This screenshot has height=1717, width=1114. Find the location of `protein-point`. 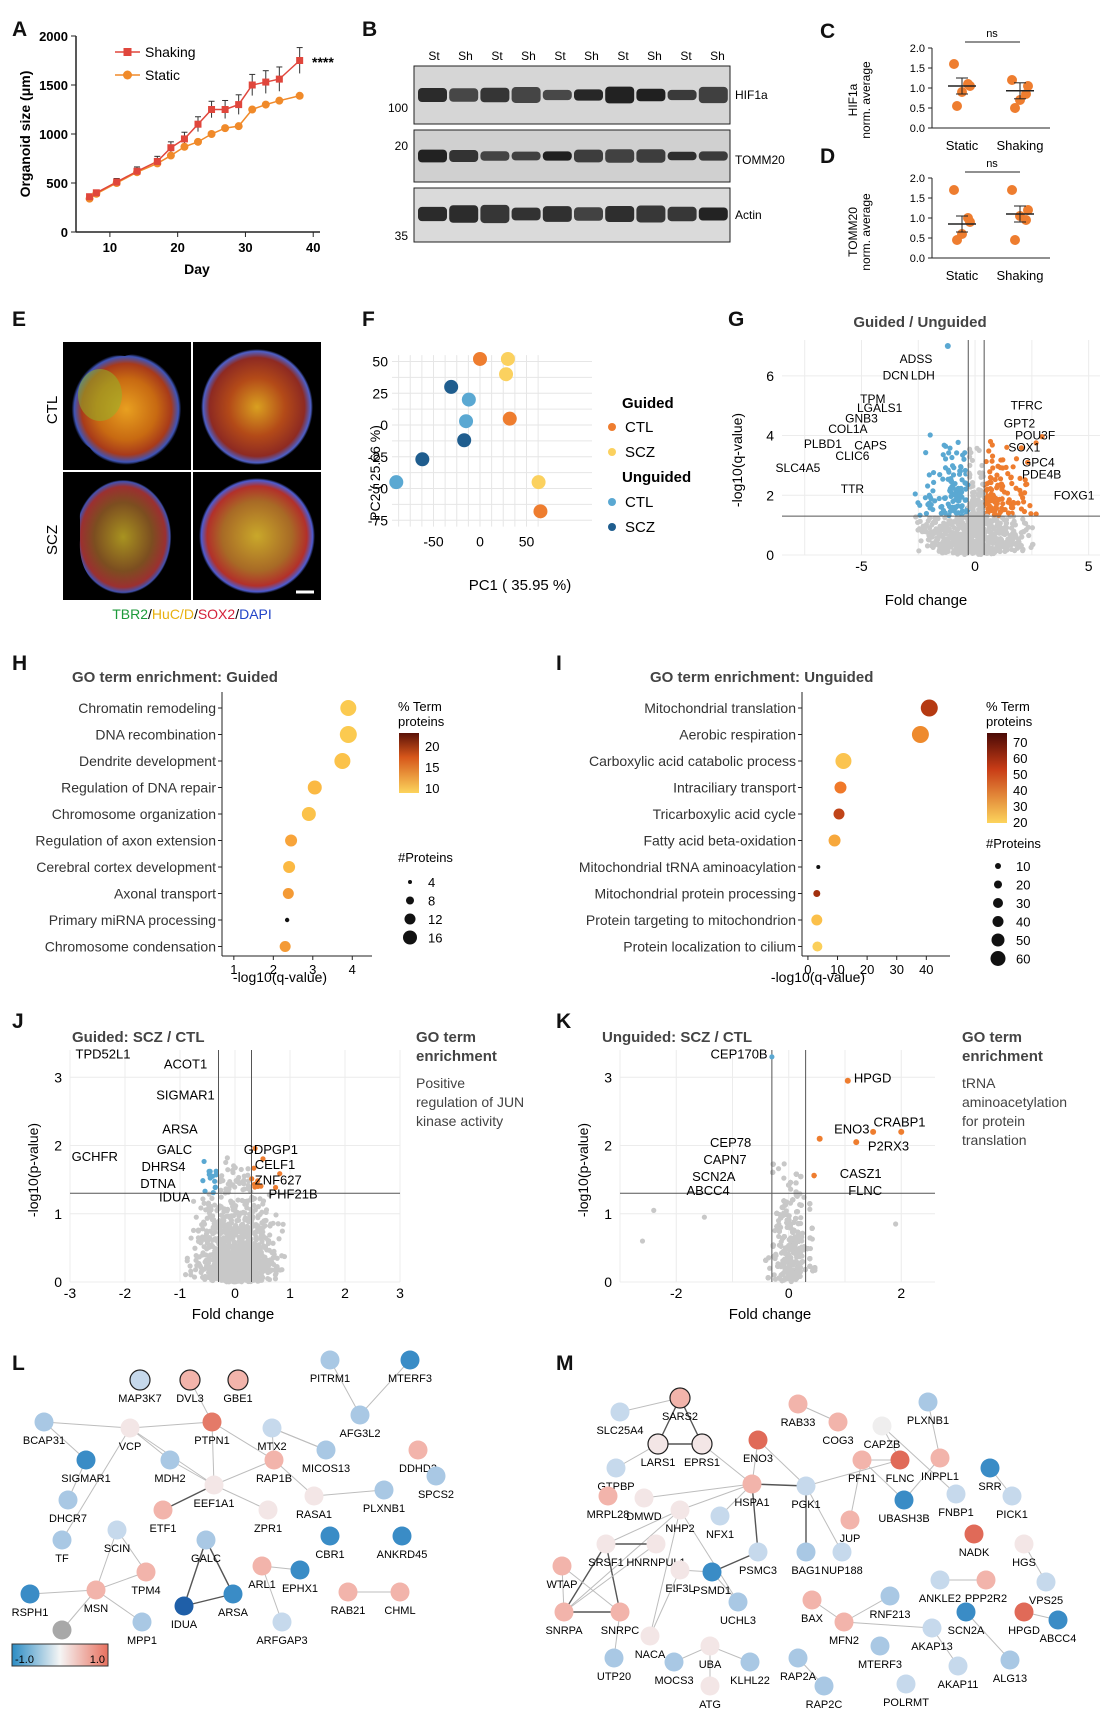

protein-point is located at coordinates (933, 509).